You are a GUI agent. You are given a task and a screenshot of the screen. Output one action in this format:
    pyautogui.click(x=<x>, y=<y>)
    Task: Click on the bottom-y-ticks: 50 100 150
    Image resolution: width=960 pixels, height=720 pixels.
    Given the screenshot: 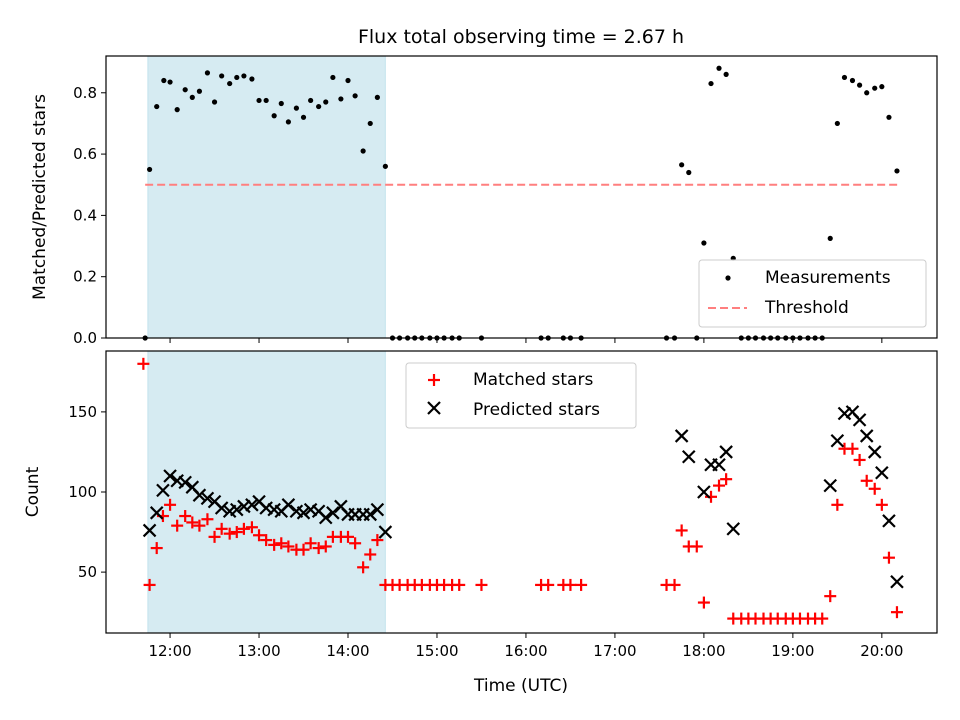 What is the action you would take?
    pyautogui.click(x=87, y=492)
    